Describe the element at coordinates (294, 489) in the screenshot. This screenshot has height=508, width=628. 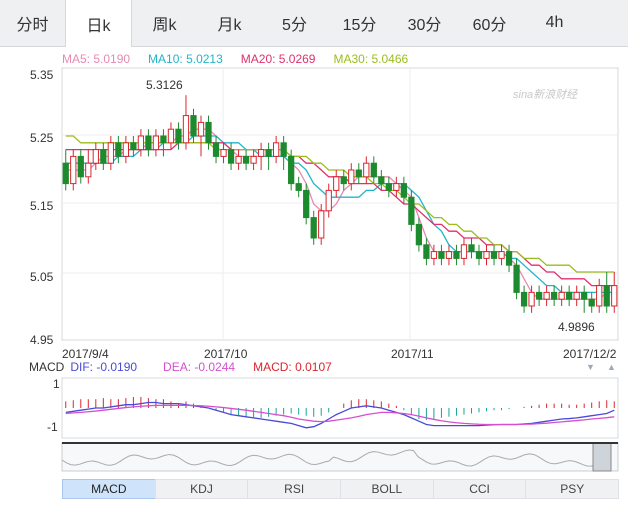
I see `indicator-button-rsi: RSI` at that location.